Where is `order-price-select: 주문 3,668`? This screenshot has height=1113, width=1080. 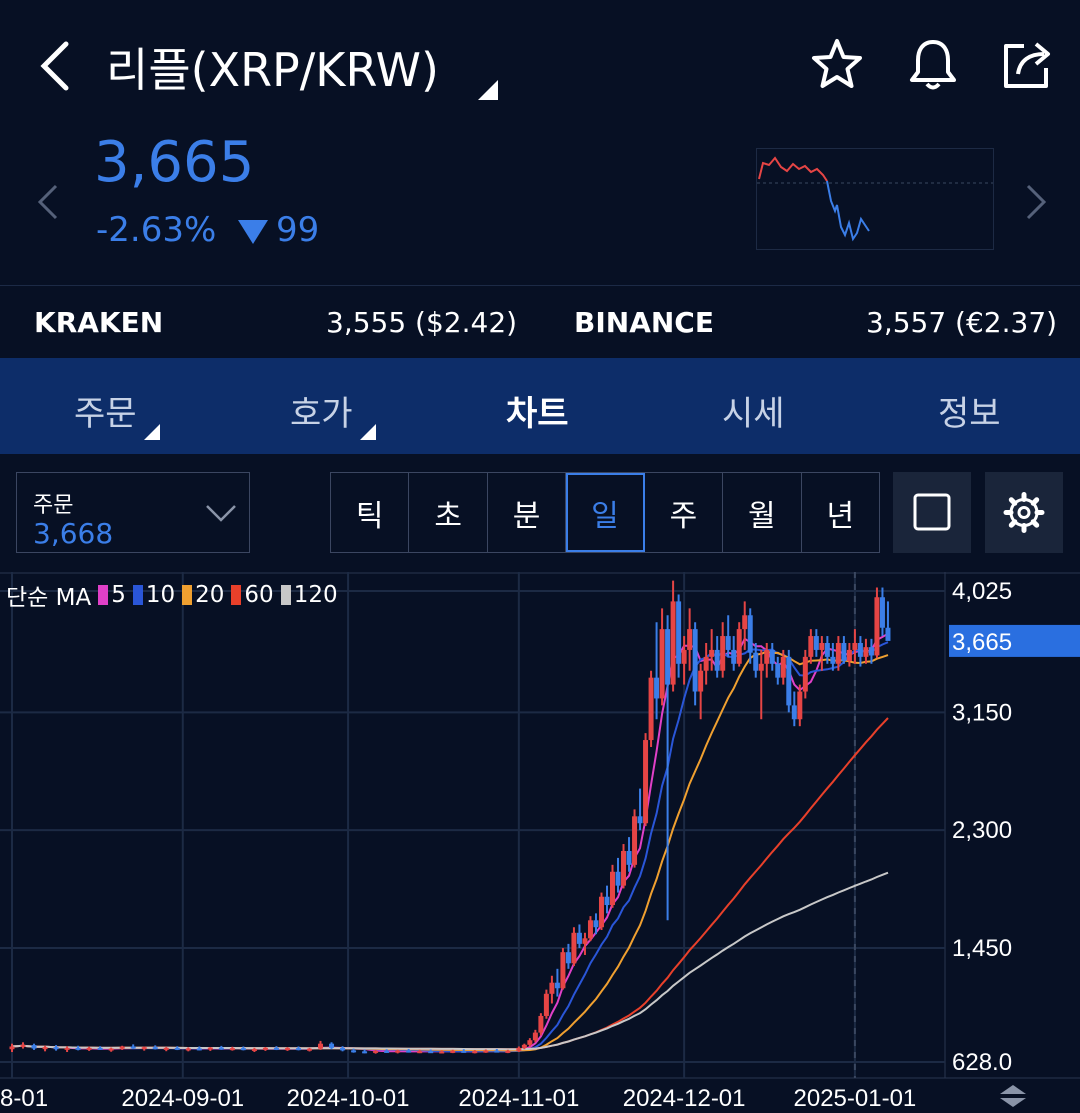 order-price-select: 주문 3,668 is located at coordinates (133, 512).